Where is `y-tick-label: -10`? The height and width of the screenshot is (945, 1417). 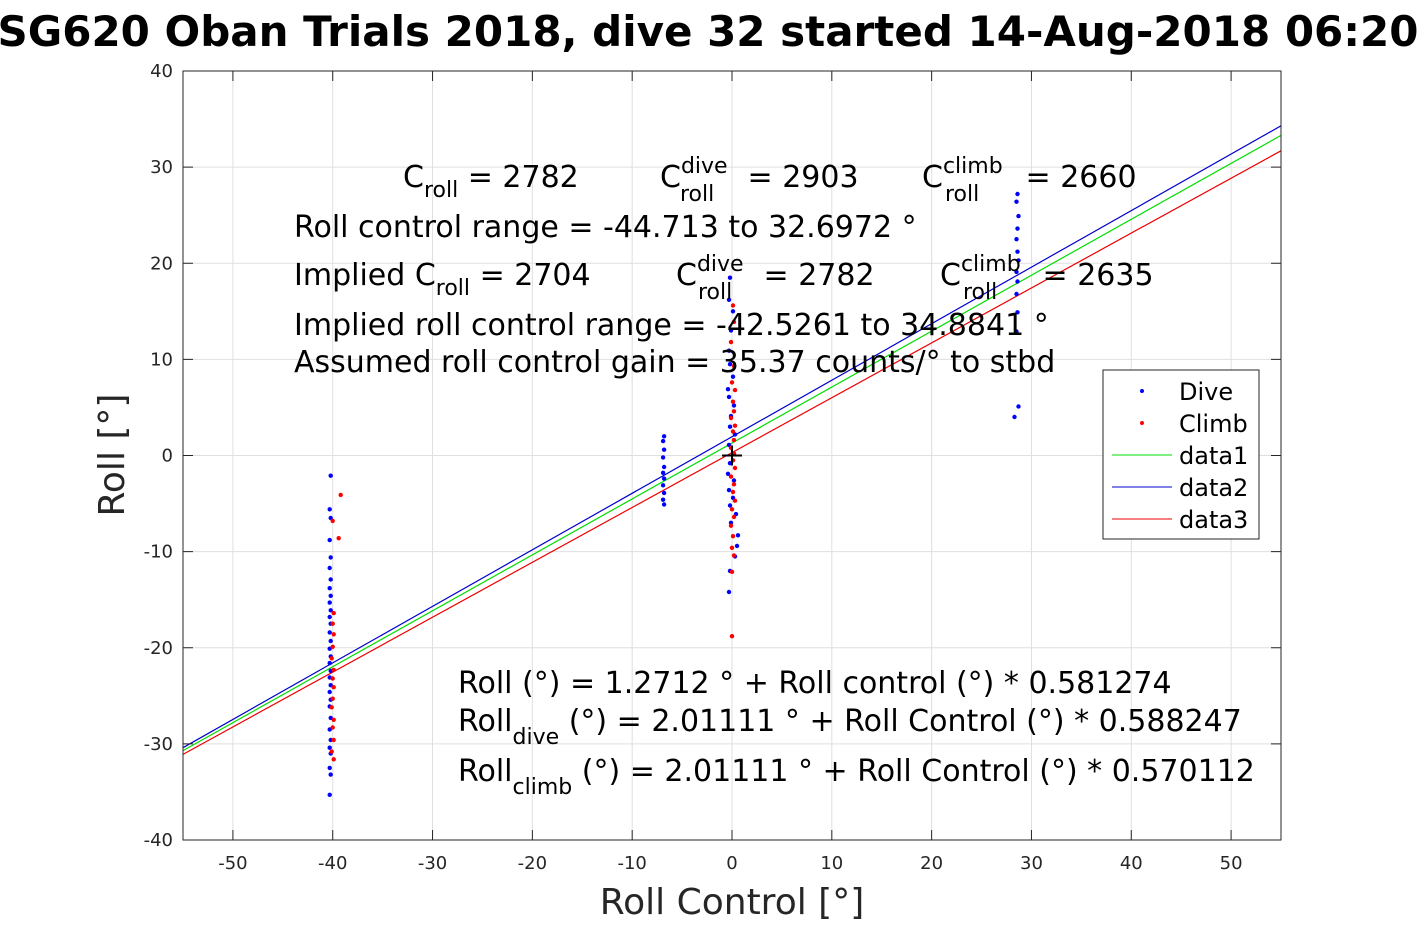 y-tick-label: -10 is located at coordinates (158, 552).